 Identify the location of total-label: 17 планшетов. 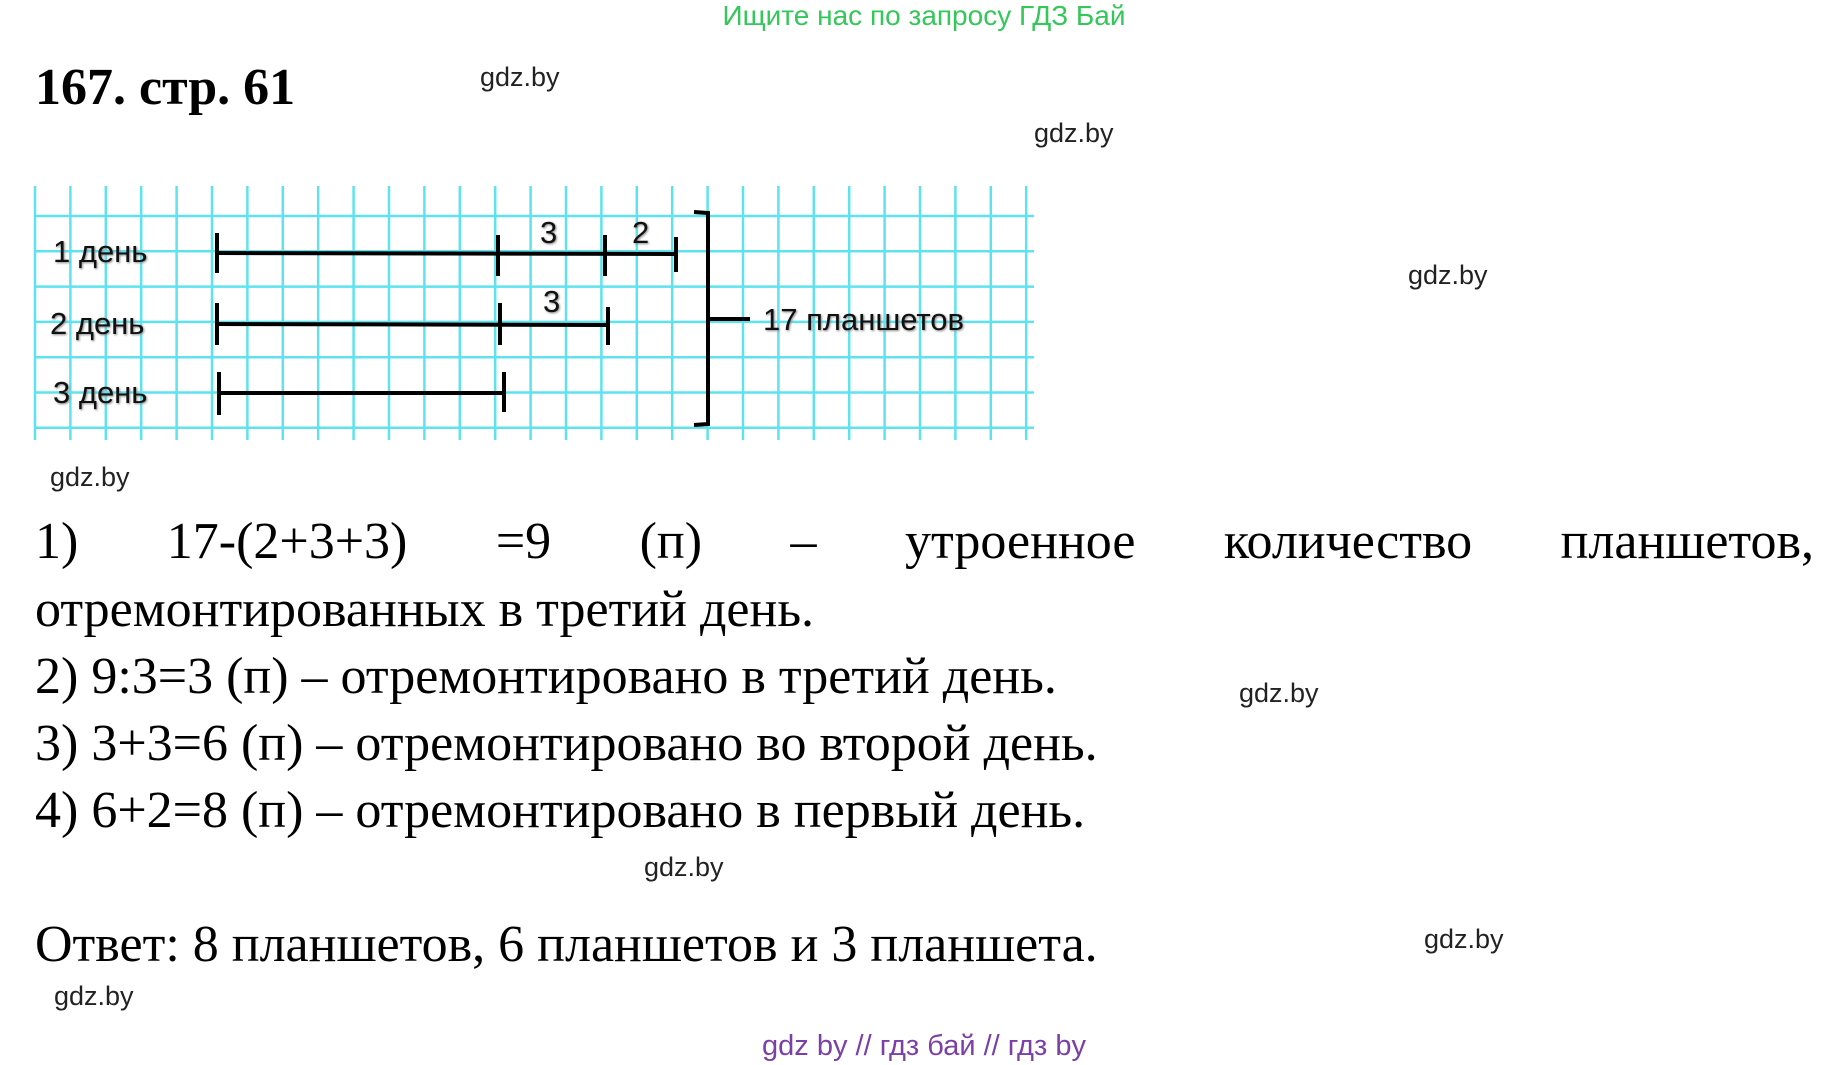
(863, 319).